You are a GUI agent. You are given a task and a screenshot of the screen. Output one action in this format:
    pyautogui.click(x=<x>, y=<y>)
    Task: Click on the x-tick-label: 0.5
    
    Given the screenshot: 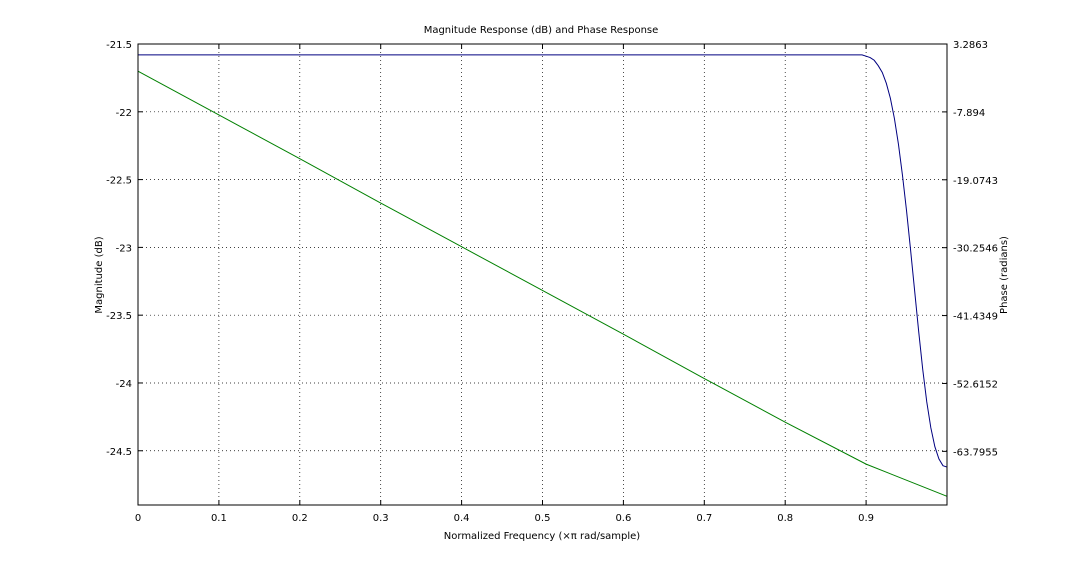 What is the action you would take?
    pyautogui.click(x=543, y=518)
    